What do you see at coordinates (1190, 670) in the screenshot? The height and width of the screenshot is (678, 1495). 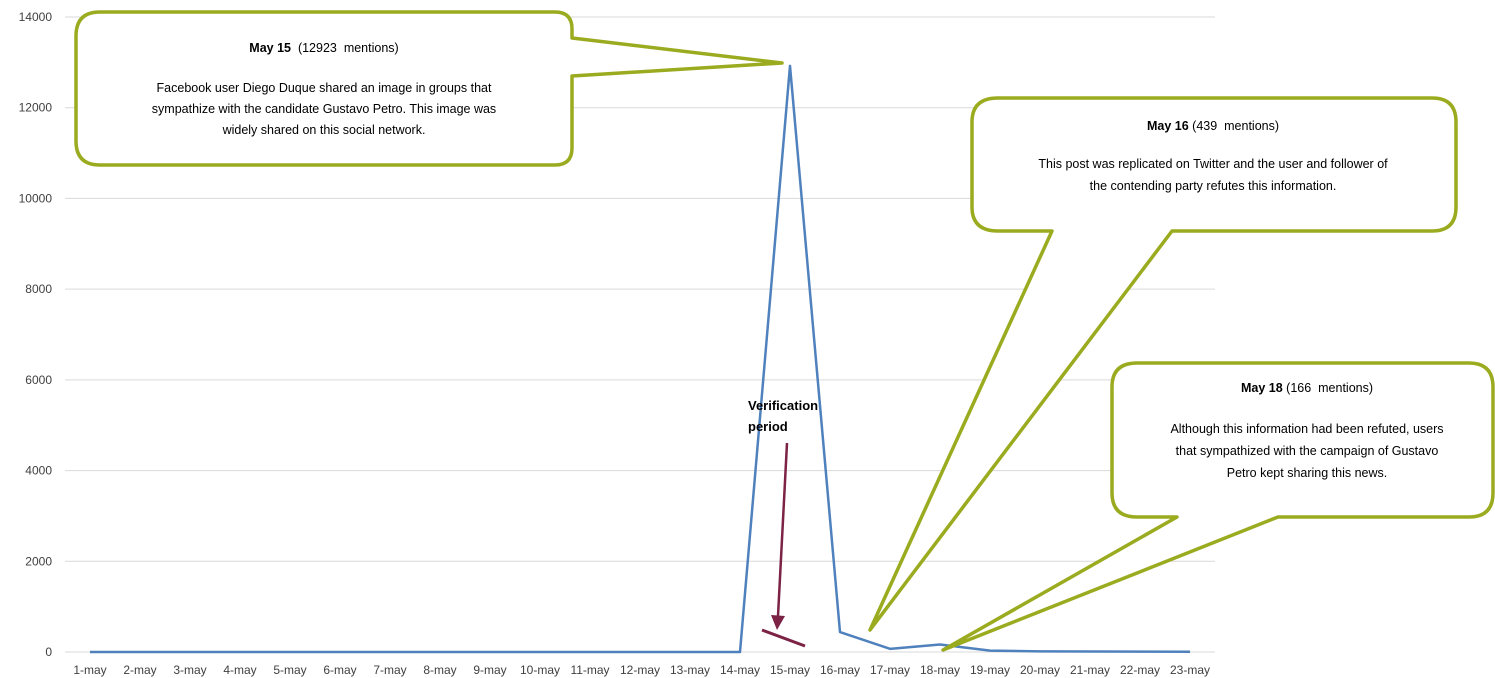 I see `x-tick-label-23-may: 23-may` at bounding box center [1190, 670].